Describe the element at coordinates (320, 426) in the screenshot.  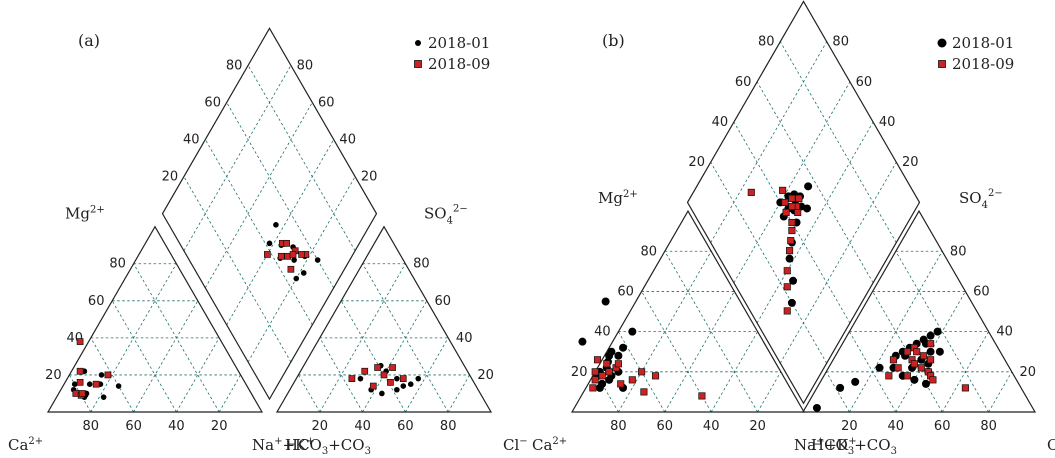
I see `anion-tick-cl: 20` at that location.